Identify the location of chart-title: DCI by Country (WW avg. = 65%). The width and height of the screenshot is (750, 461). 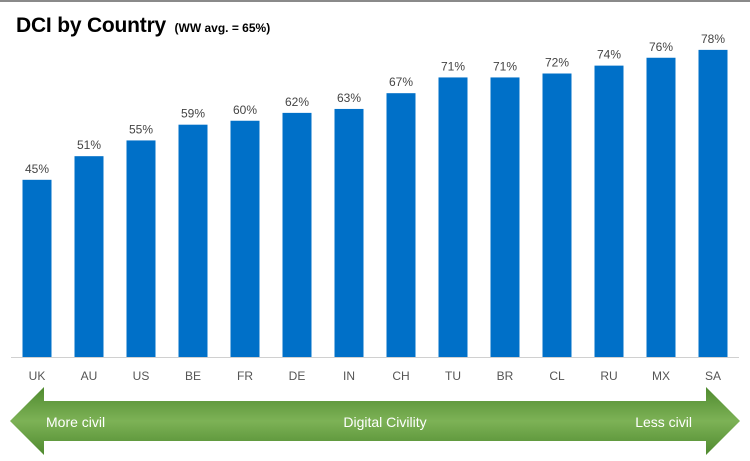
(143, 26).